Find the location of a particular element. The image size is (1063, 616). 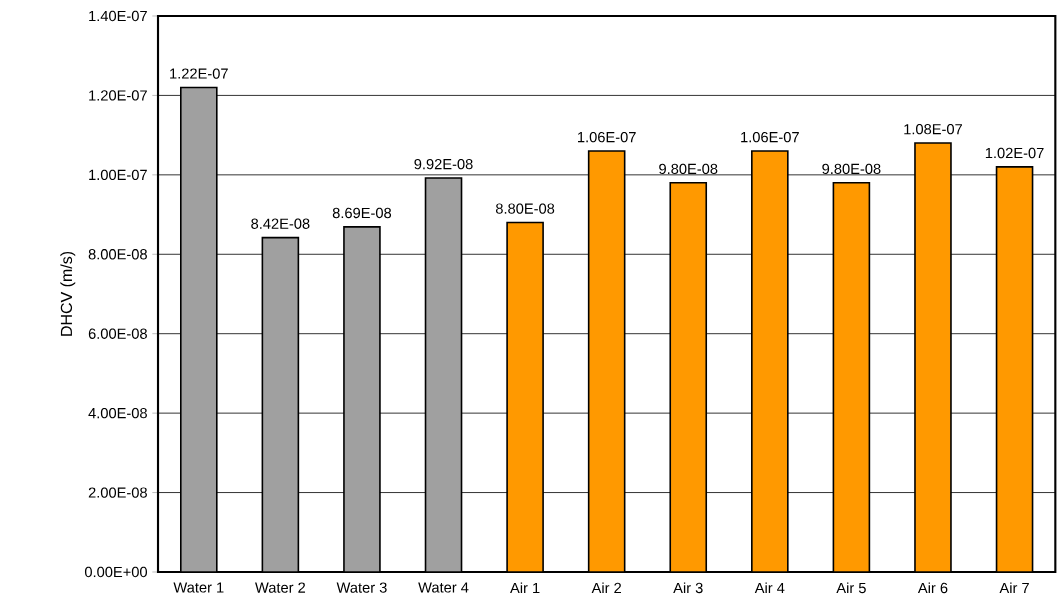

x-tick-label: Water 4 is located at coordinates (443, 587).